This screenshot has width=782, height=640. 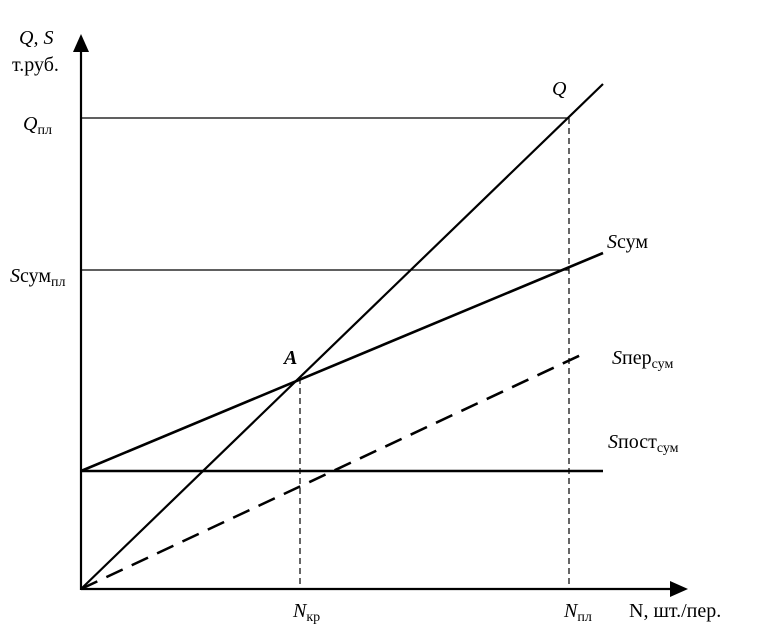 What do you see at coordinates (306, 612) in the screenshot?
I see `n-kr-tick-label: Nкр` at bounding box center [306, 612].